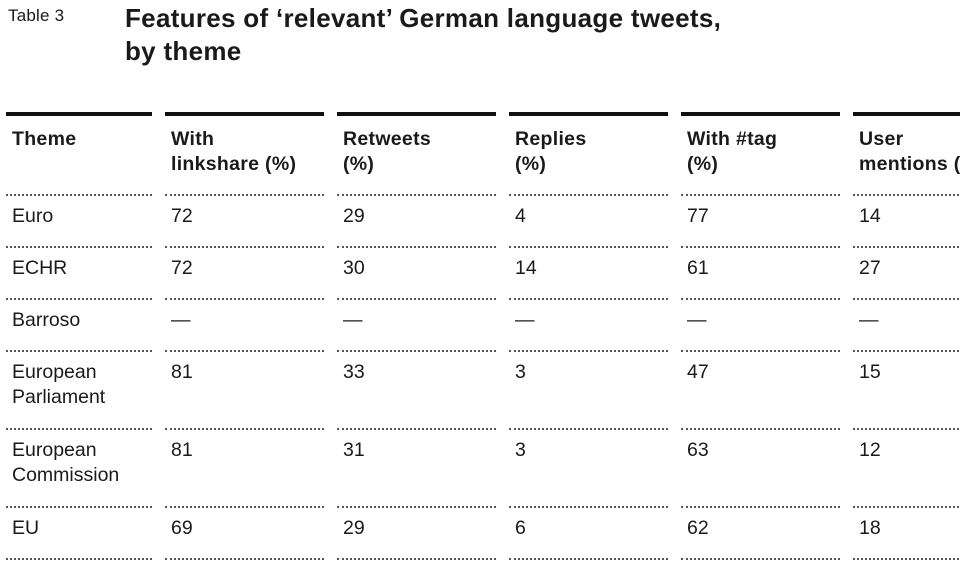 This screenshot has height=572, width=960. Describe the element at coordinates (79, 469) in the screenshot. I see `cell-theme: European Commission` at that location.